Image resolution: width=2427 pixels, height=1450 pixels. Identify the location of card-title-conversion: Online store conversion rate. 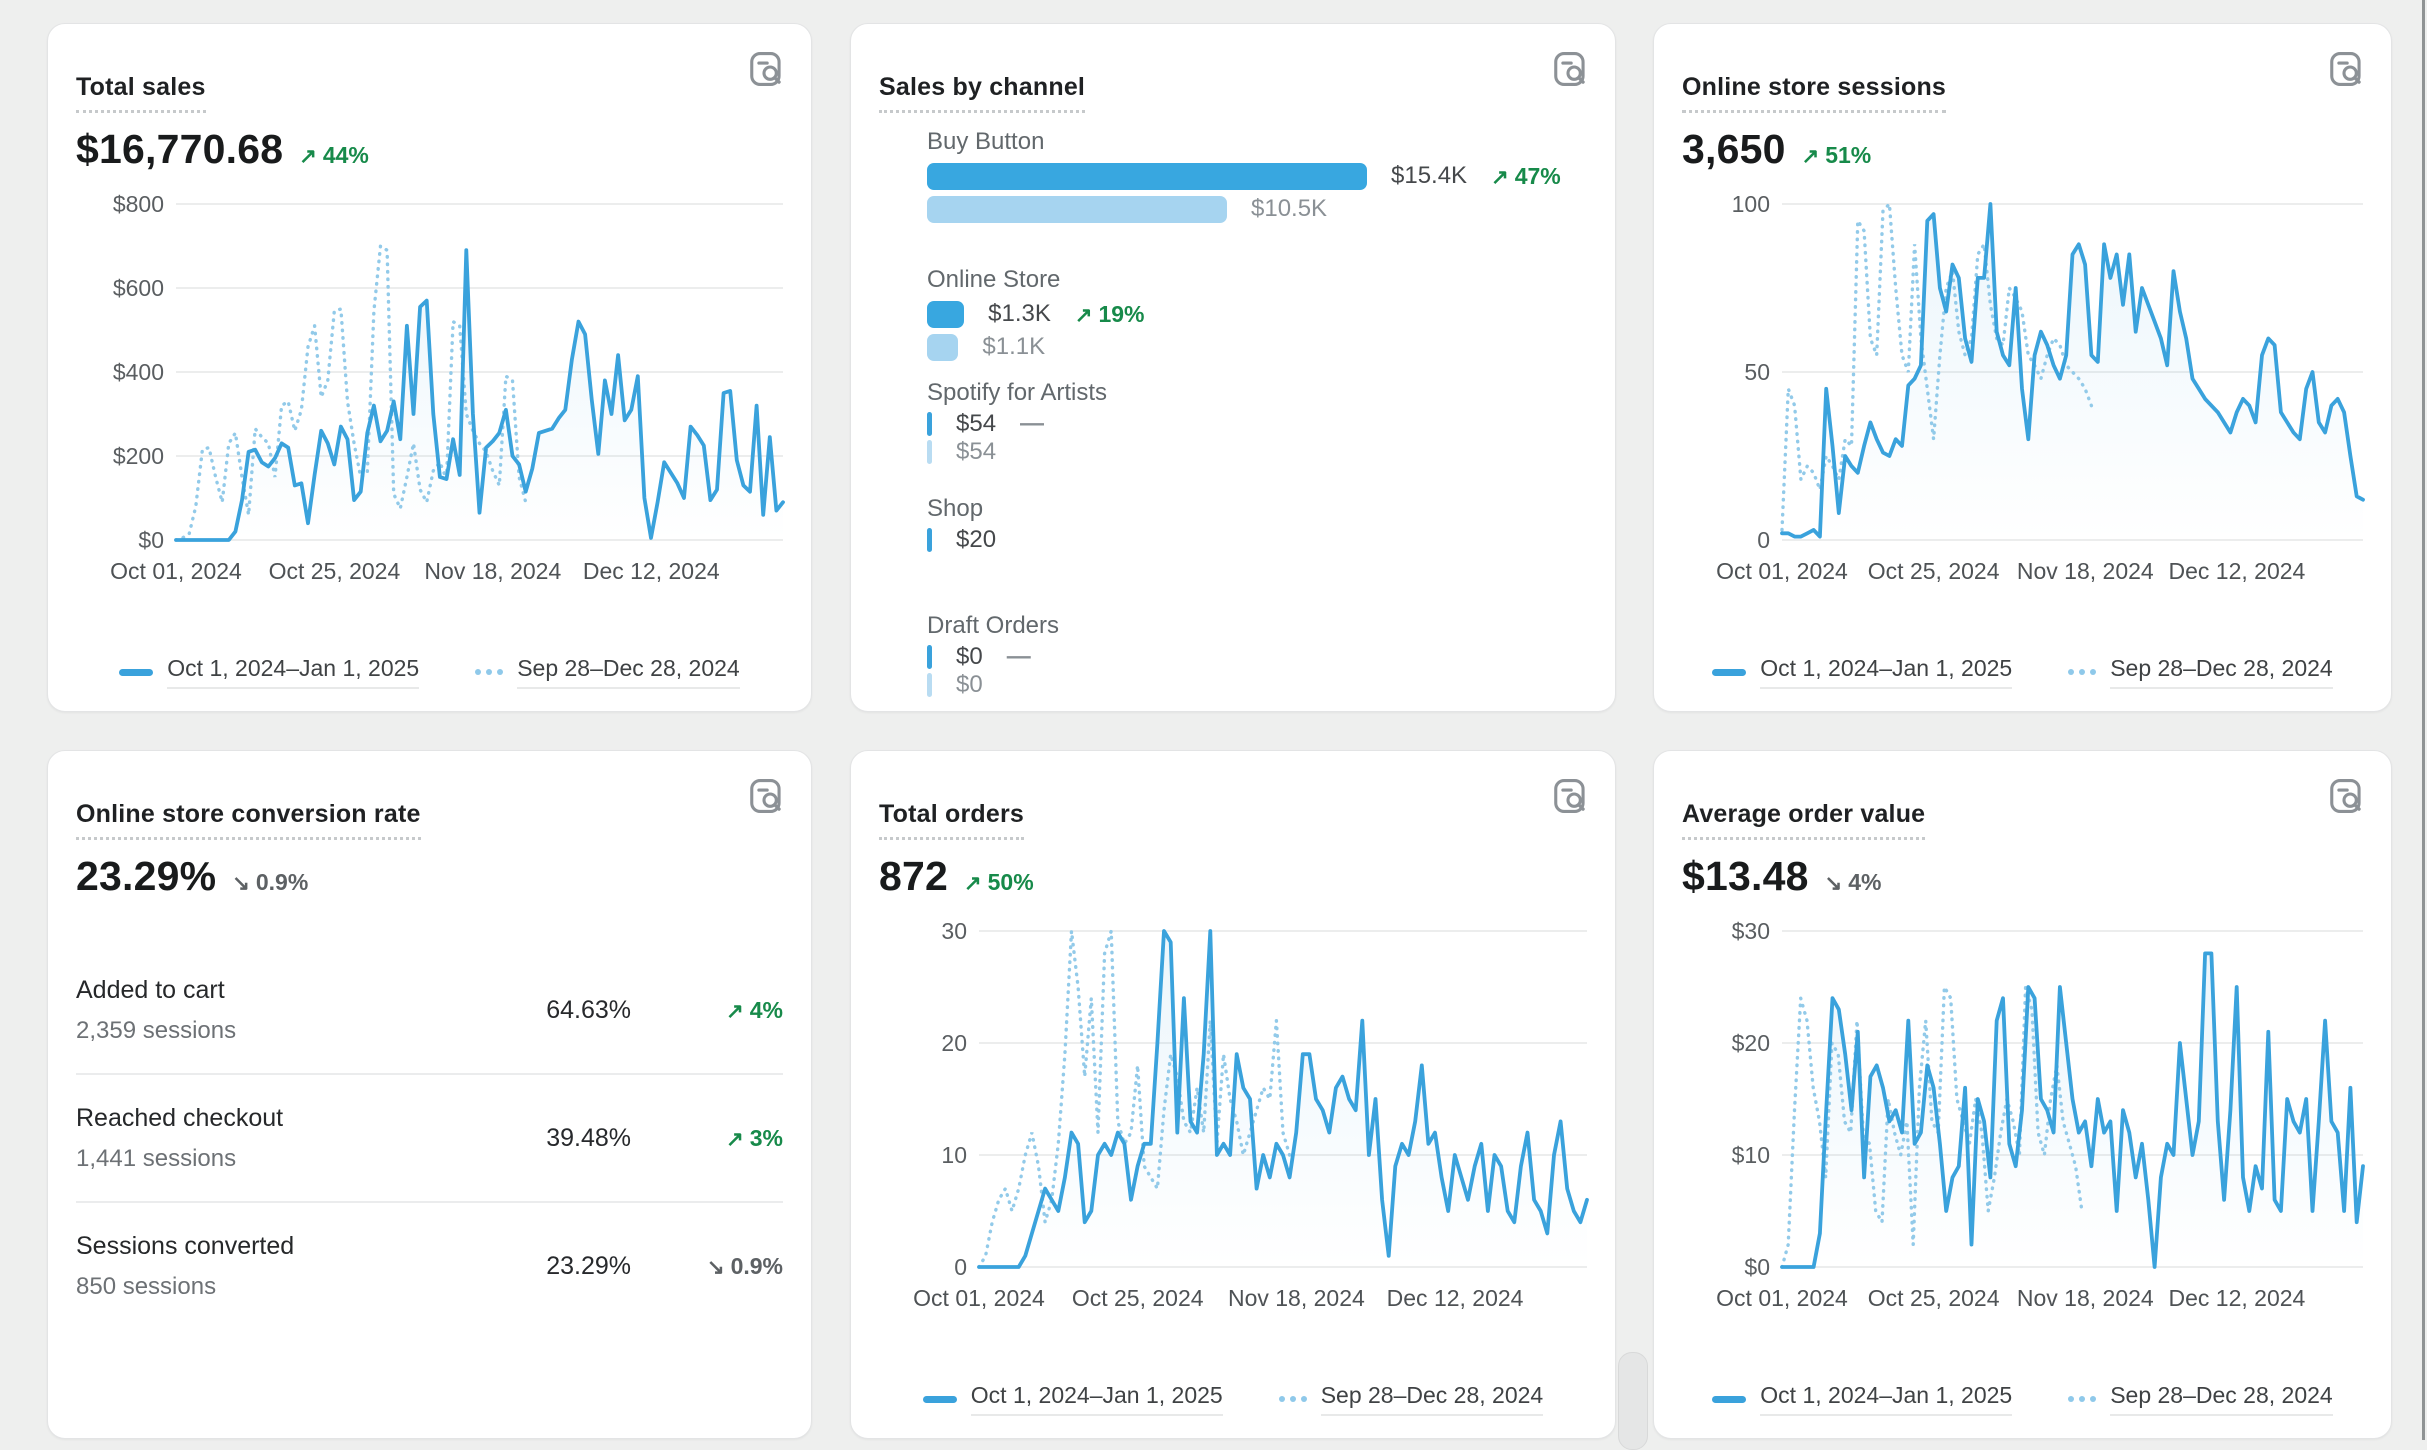
(248, 820).